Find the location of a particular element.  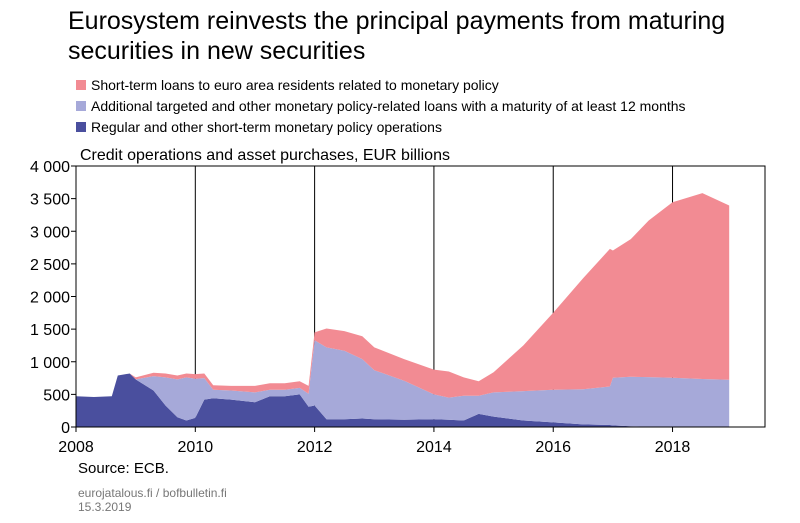

x-tick-label: 2010 is located at coordinates (196, 447).